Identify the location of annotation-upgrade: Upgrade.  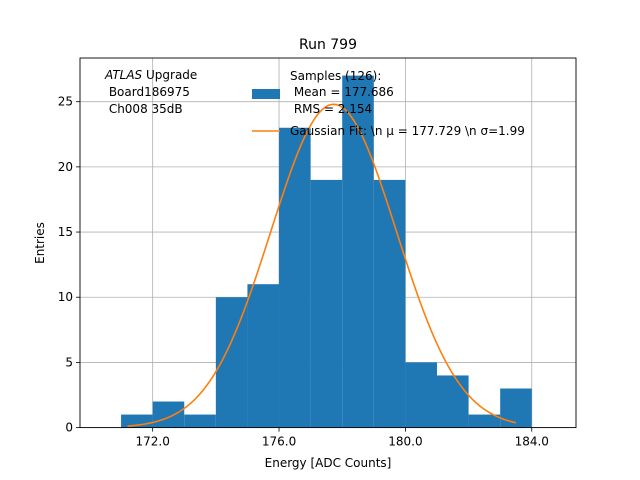
(169, 75).